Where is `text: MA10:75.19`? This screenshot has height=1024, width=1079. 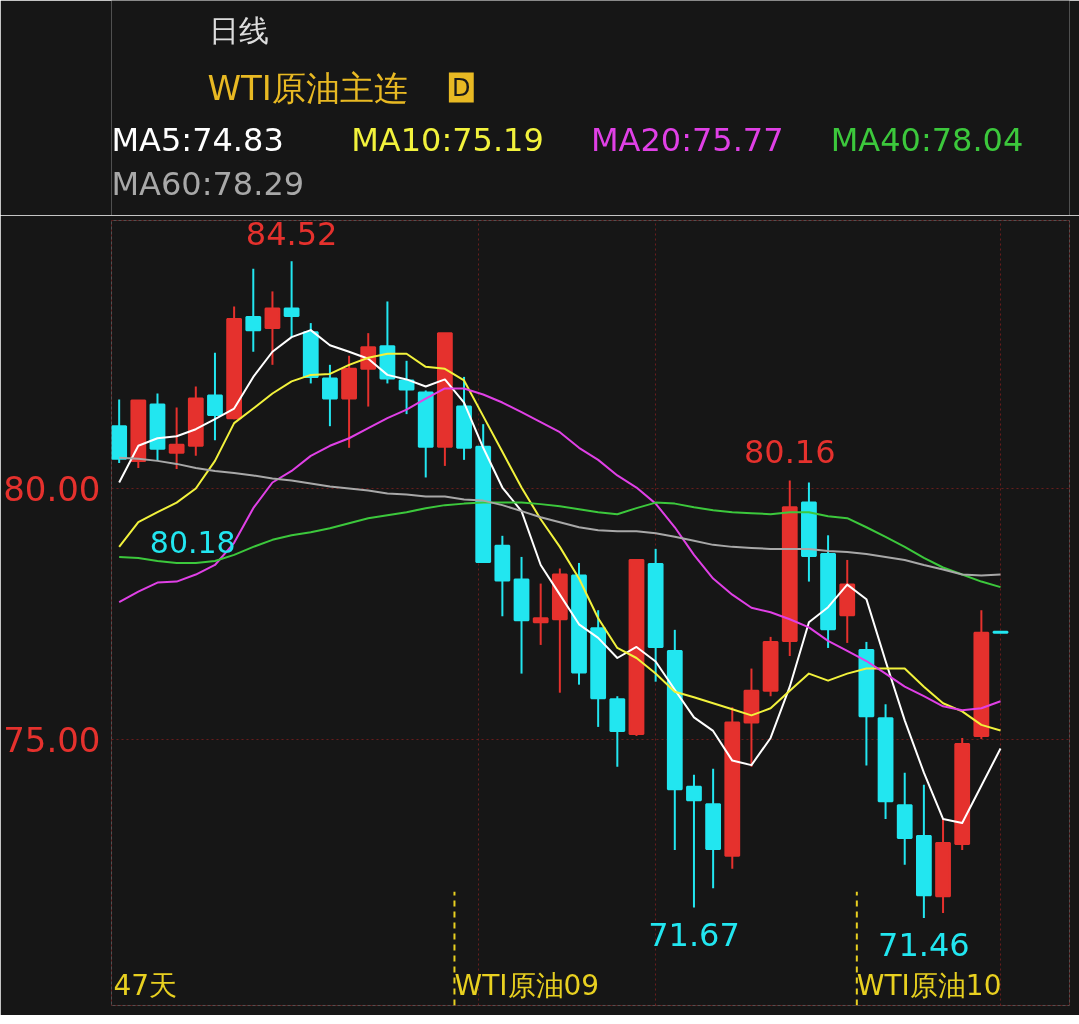
text: MA10:75.19 is located at coordinates (447, 139).